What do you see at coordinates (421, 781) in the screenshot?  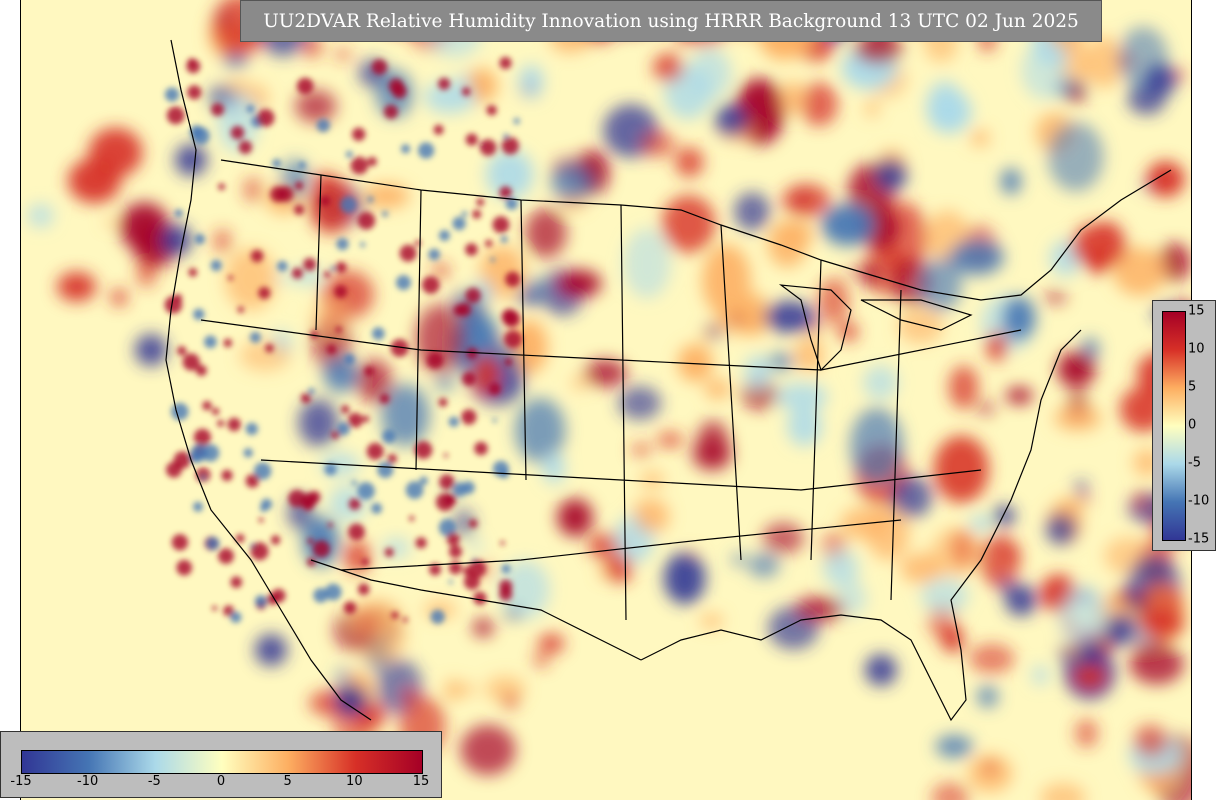 I see `horizontal-colorbar-tick: 15` at bounding box center [421, 781].